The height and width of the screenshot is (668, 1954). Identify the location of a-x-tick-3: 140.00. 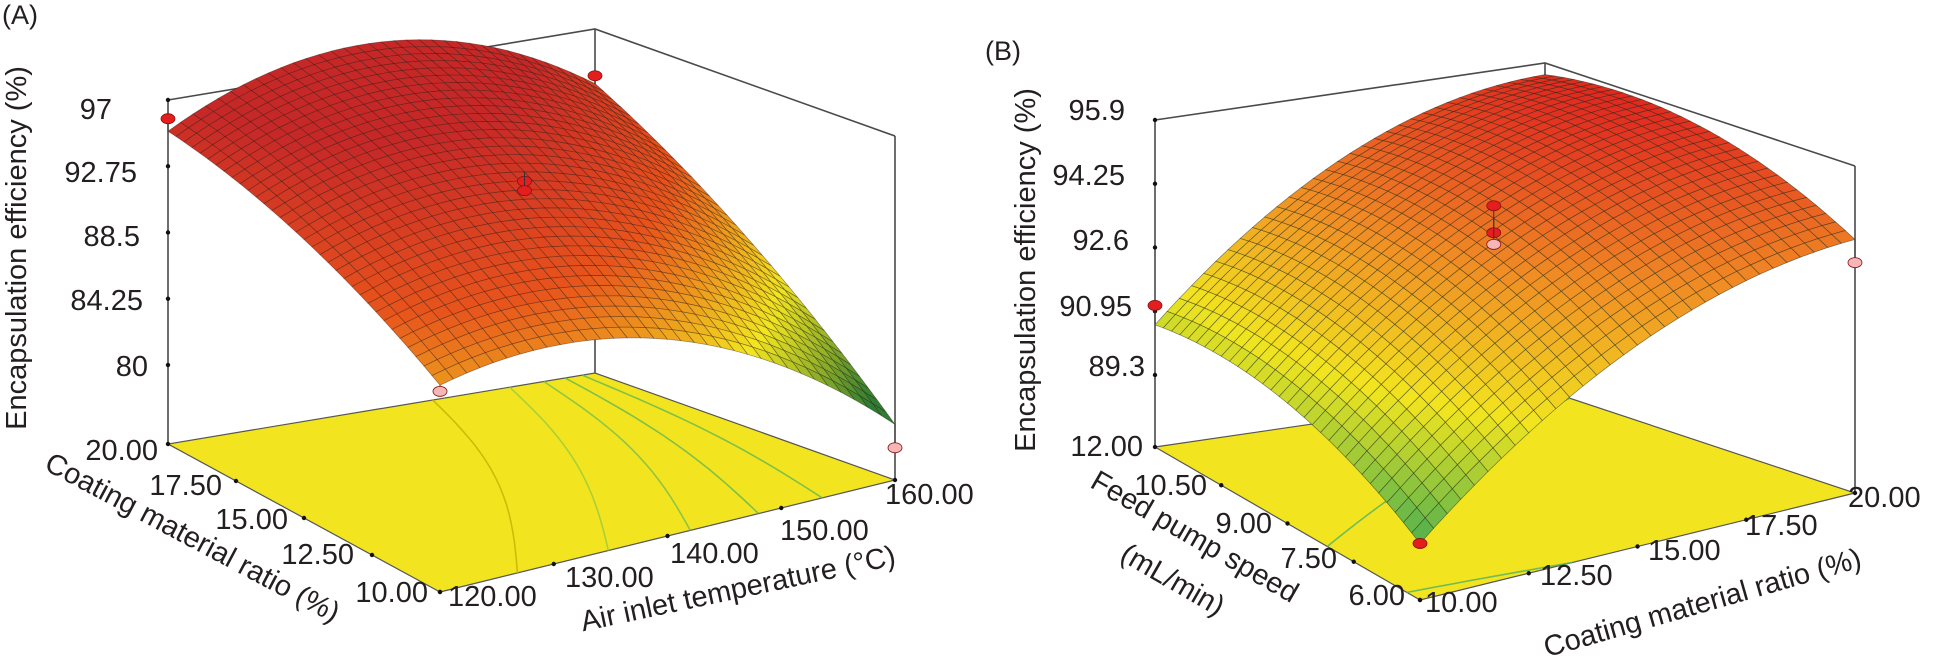
(714, 554).